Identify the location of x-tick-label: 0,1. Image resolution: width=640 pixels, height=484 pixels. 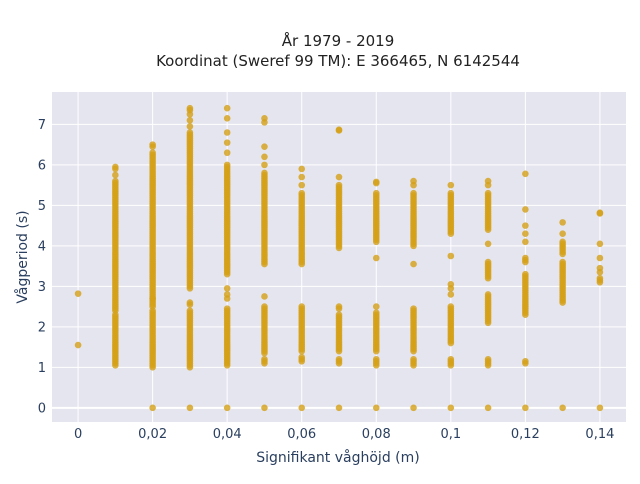
(450, 434).